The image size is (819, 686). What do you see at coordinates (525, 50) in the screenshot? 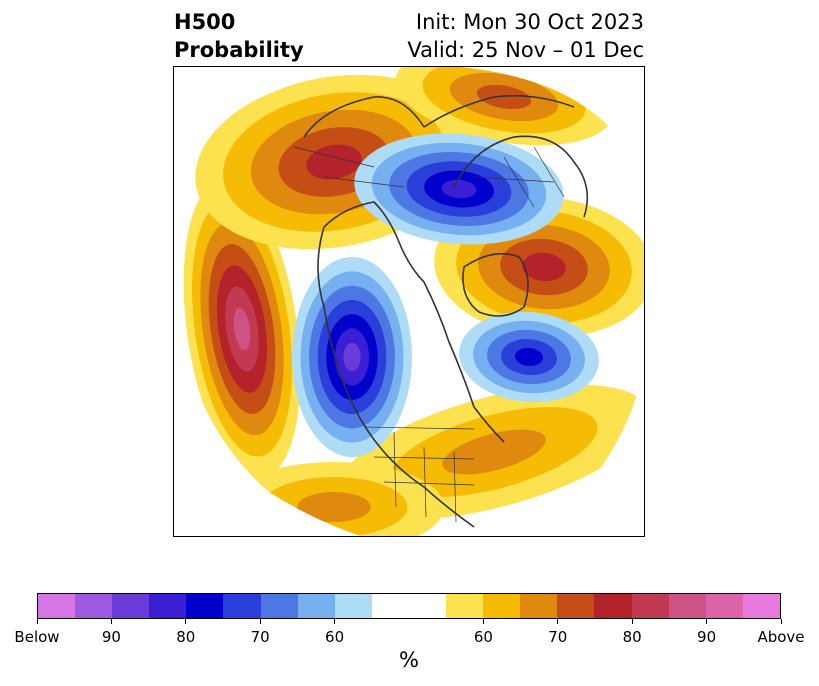
I see `valid-period: Valid: 25 Nov – 01 Dec` at bounding box center [525, 50].